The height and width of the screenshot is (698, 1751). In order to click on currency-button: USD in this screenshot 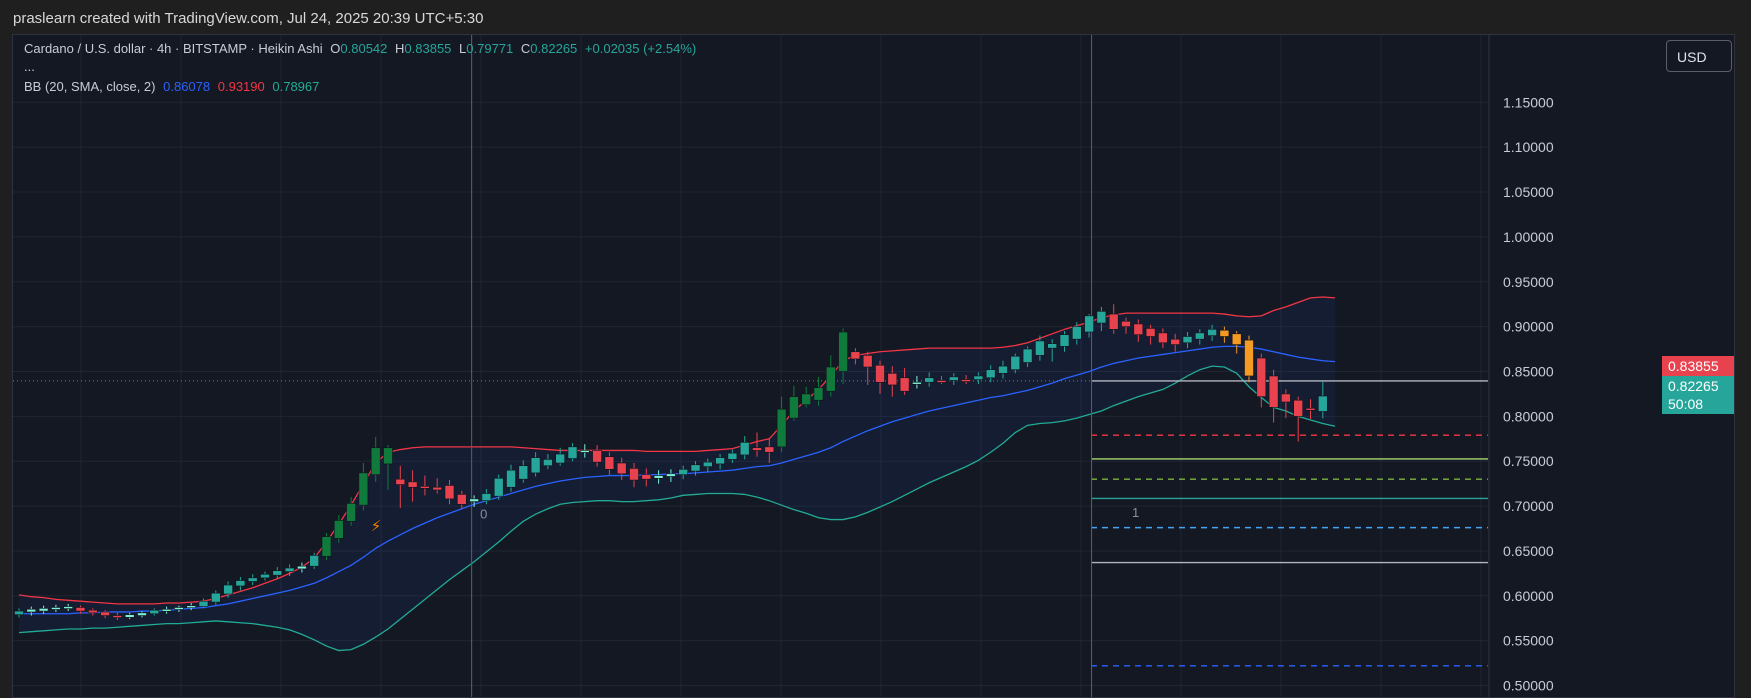, I will do `click(1699, 56)`.